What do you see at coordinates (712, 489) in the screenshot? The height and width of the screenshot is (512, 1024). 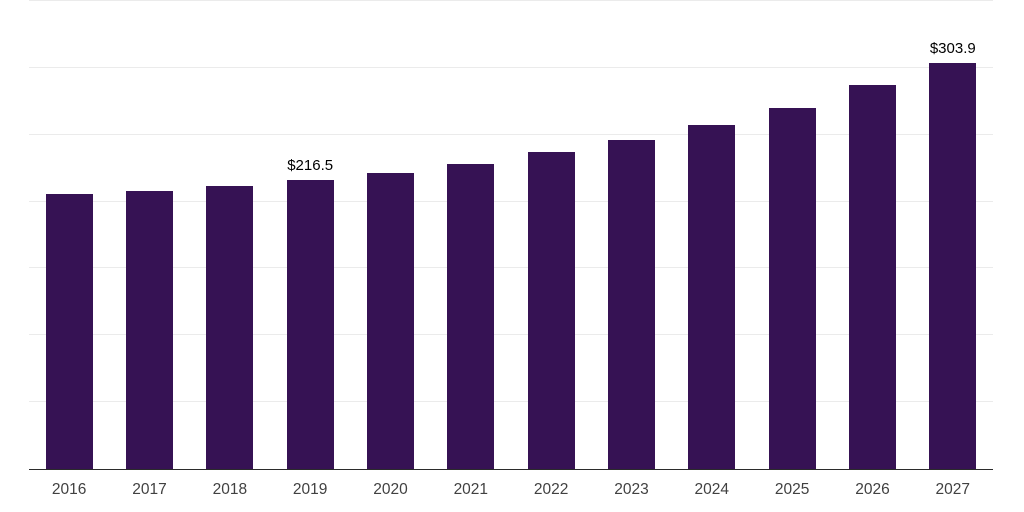 I see `x-tick-label-2024: 2024` at bounding box center [712, 489].